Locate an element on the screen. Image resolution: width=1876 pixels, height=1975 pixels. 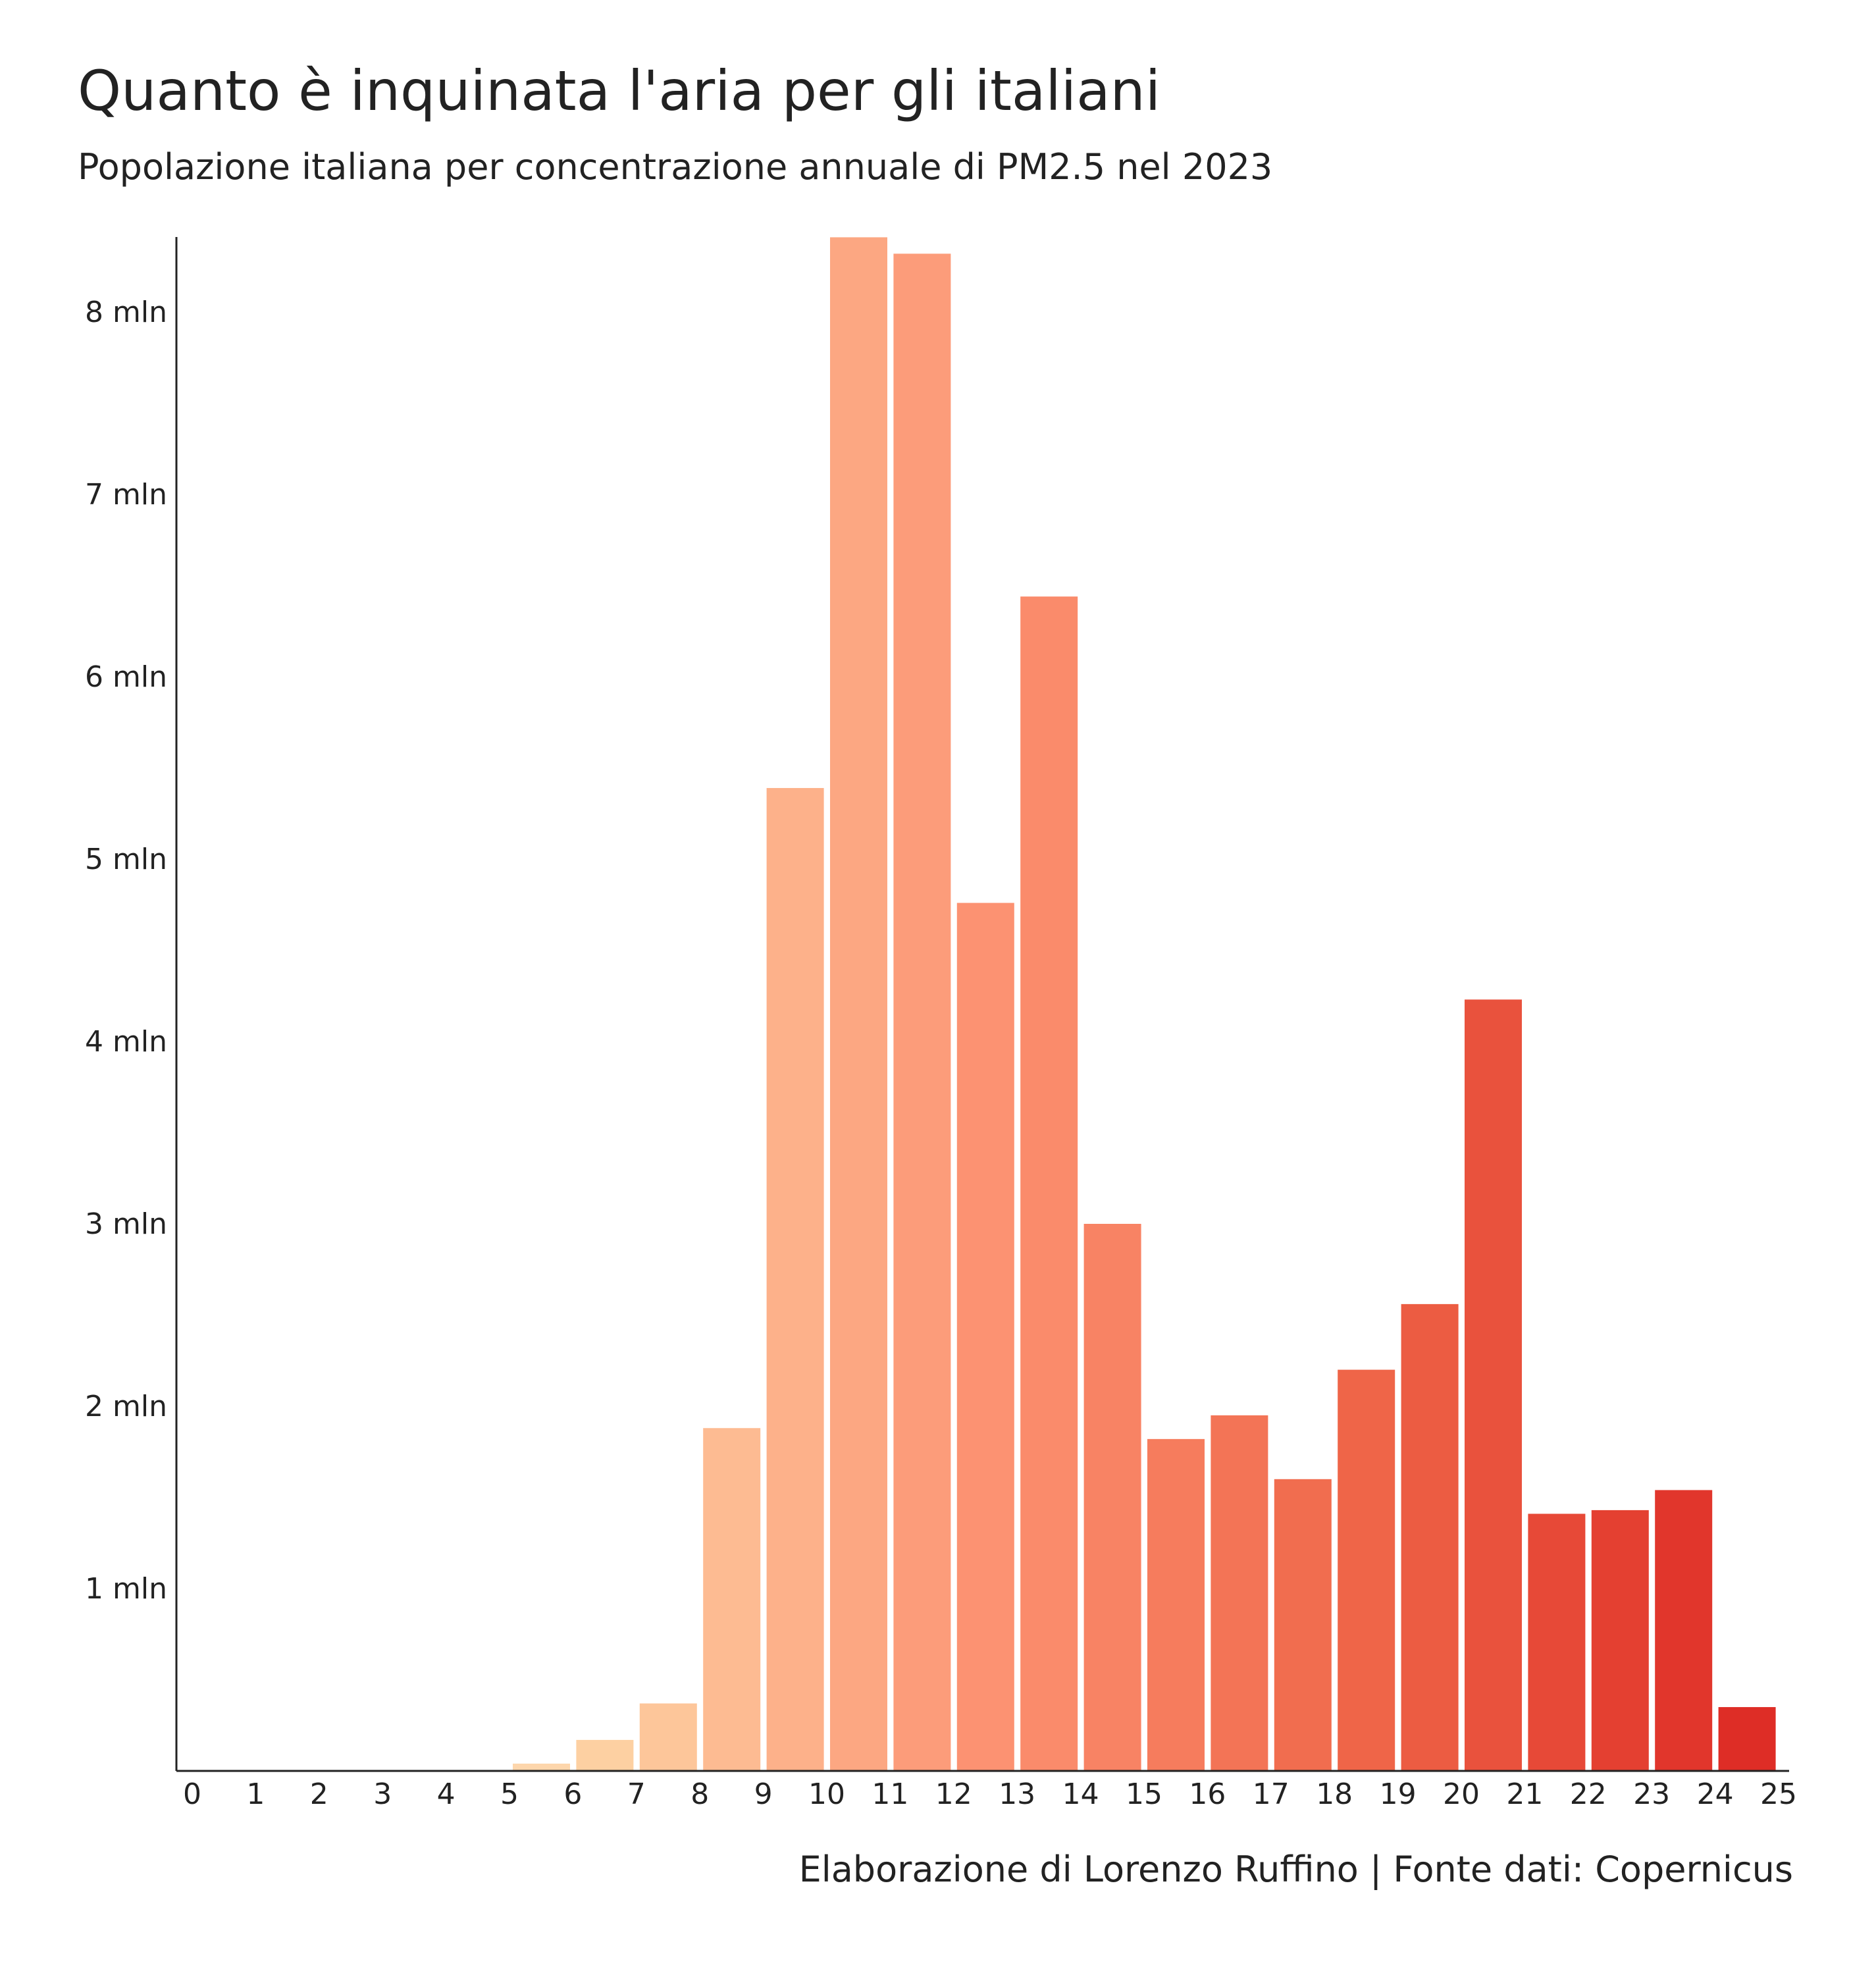
x-tick-label: 9 is located at coordinates (763, 1795).